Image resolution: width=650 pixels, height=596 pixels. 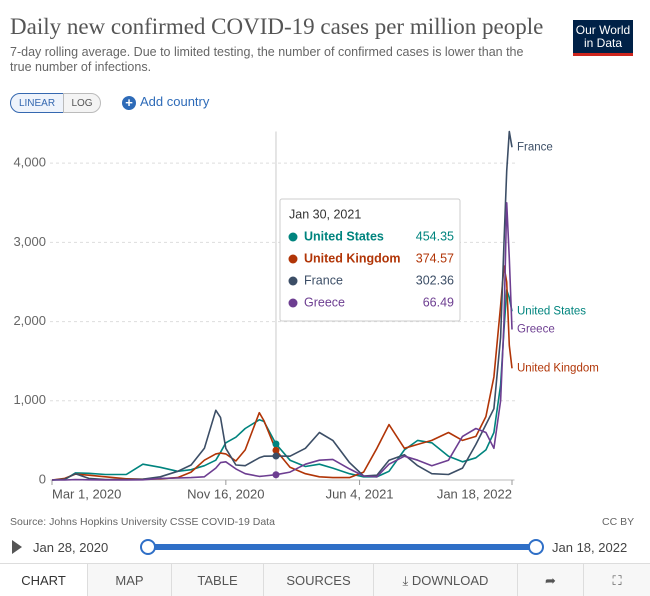 What do you see at coordinates (435, 236) in the screenshot?
I see `tooltip-value: 454.35` at bounding box center [435, 236].